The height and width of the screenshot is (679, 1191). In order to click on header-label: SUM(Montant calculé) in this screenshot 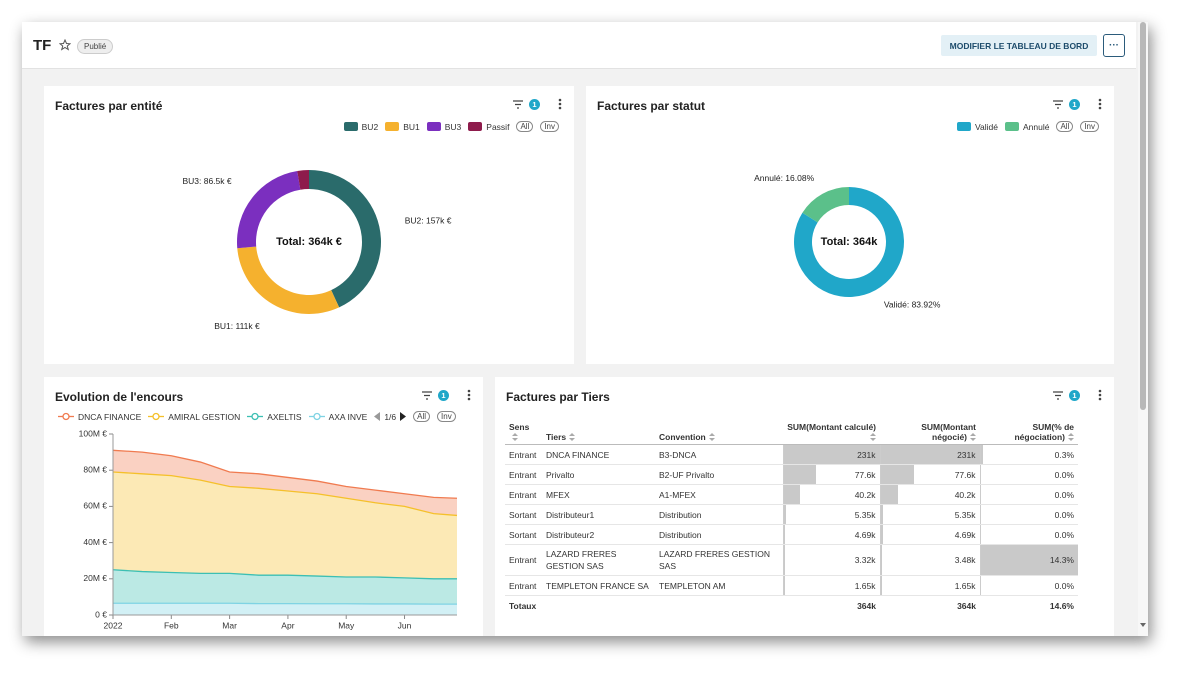, I will do `click(831, 427)`.